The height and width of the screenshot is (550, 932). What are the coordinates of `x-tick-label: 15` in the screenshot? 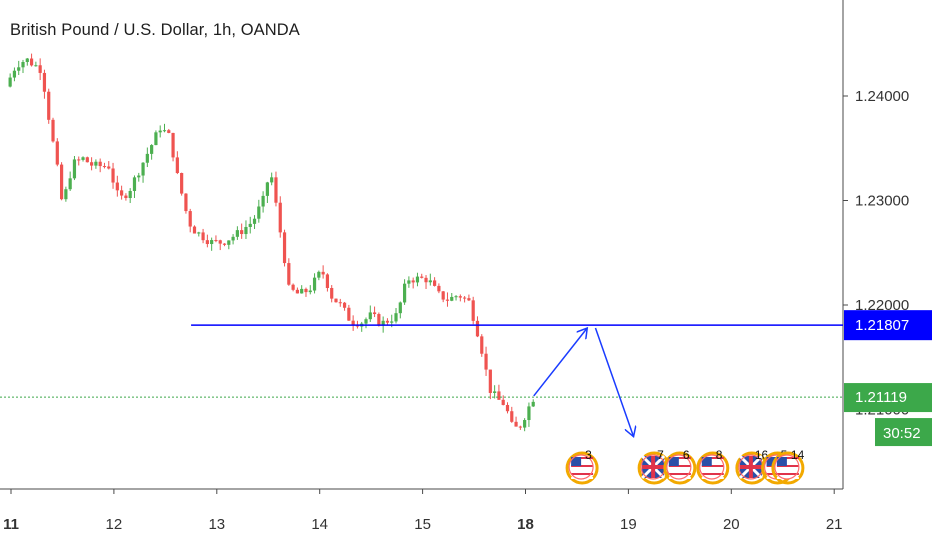 It's located at (422, 524).